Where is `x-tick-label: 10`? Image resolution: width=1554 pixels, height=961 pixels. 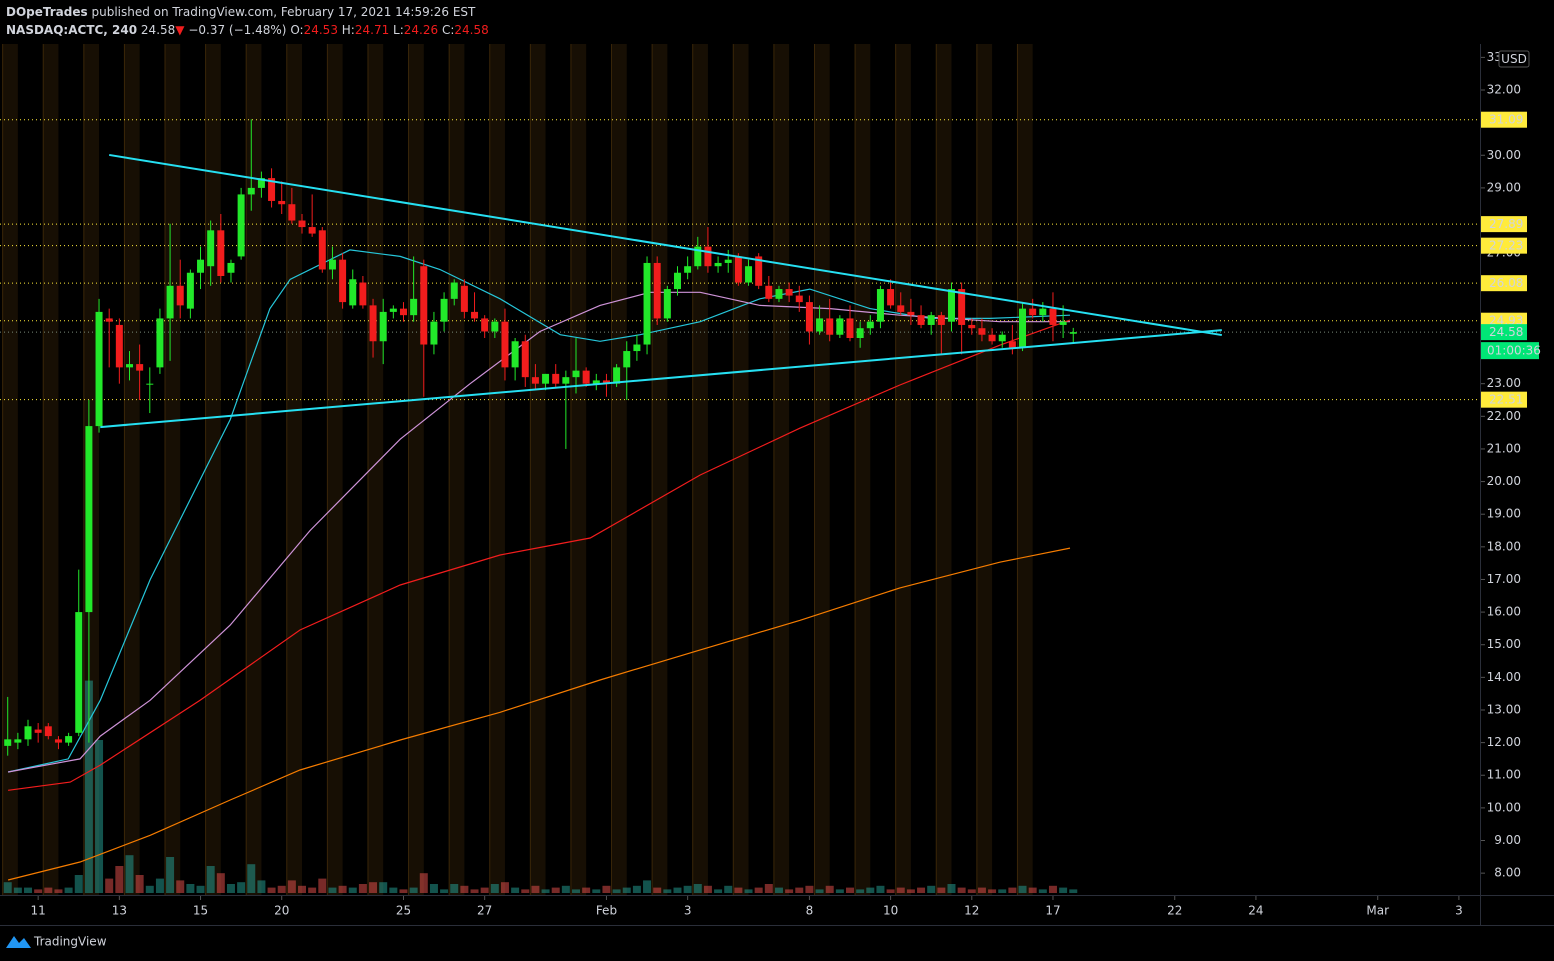
x-tick-label: 10 is located at coordinates (890, 911).